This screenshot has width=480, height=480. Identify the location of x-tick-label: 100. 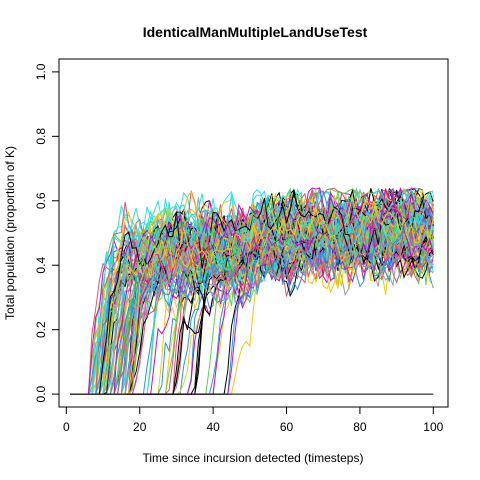
(433, 427).